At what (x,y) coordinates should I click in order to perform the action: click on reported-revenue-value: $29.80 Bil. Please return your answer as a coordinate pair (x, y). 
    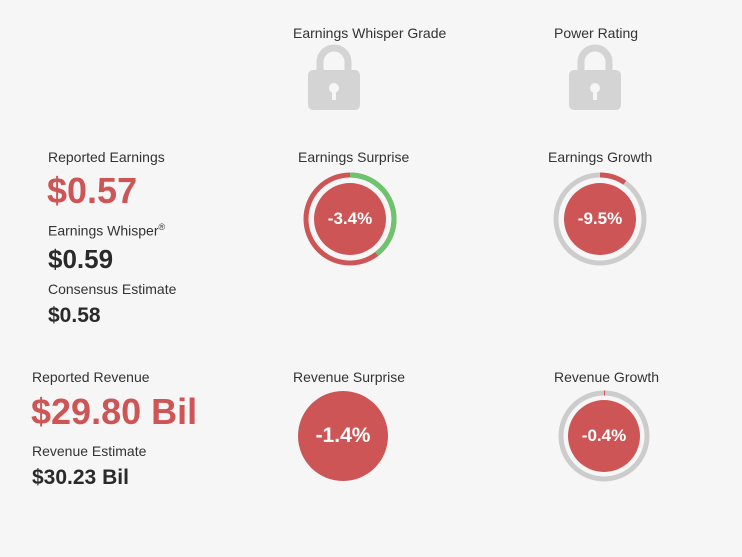
    Looking at the image, I should click on (114, 411).